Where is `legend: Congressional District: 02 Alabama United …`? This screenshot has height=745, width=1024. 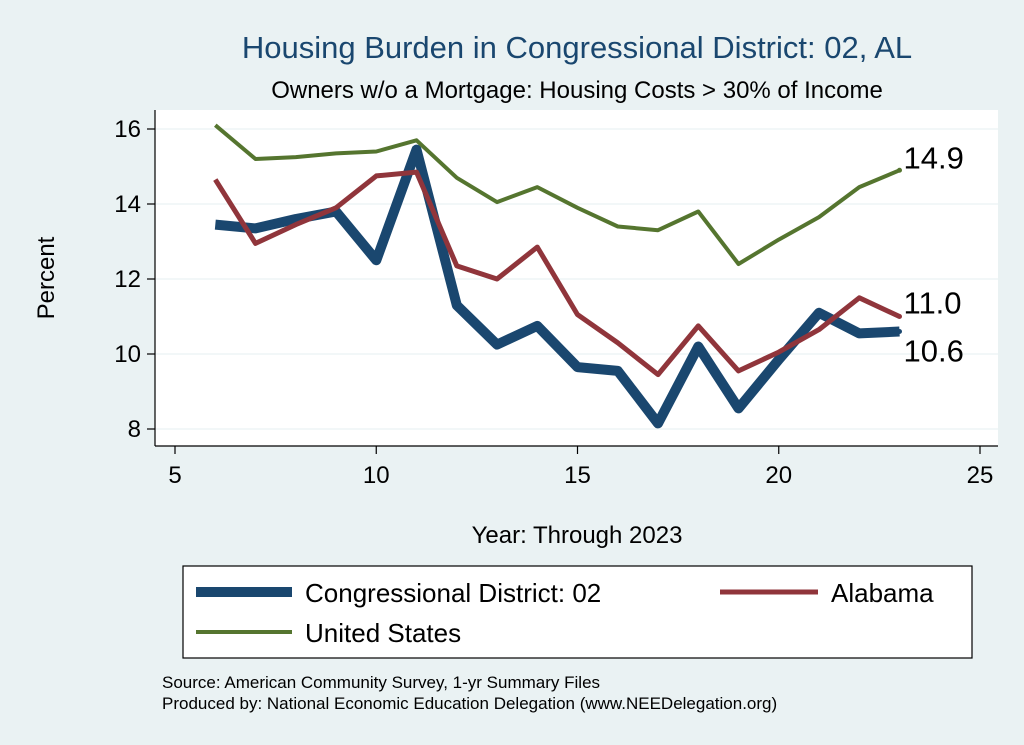
legend: Congressional District: 02 Alabama United … is located at coordinates (565, 613).